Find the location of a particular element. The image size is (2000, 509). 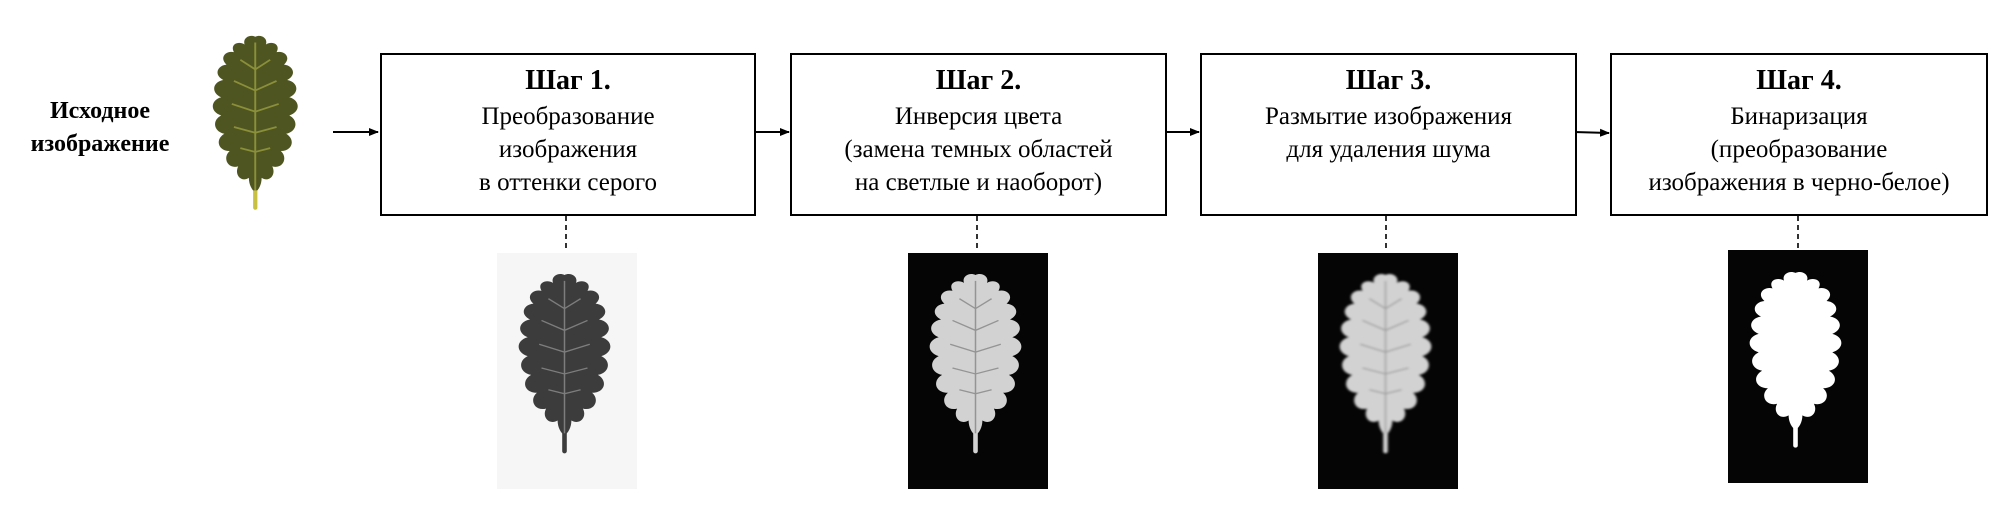

source-label-line-1: Исходное is located at coordinates (100, 111).